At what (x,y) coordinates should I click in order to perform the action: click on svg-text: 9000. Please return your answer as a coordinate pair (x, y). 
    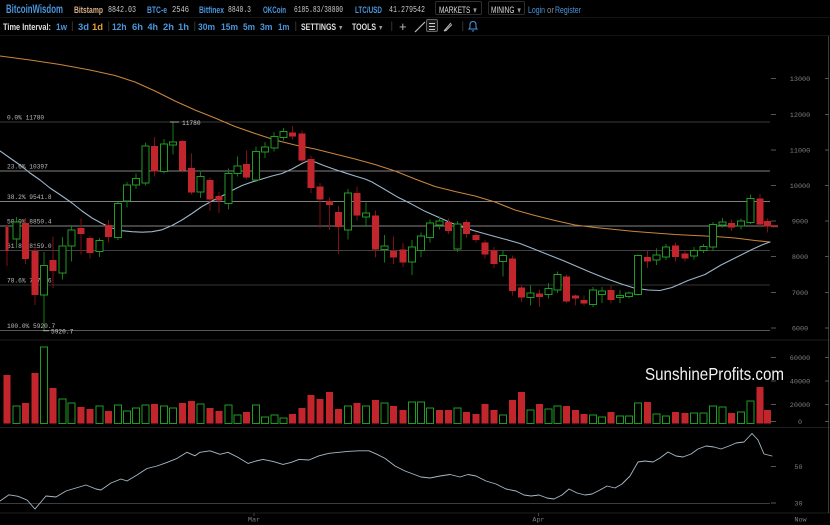
    Looking at the image, I should click on (800, 223).